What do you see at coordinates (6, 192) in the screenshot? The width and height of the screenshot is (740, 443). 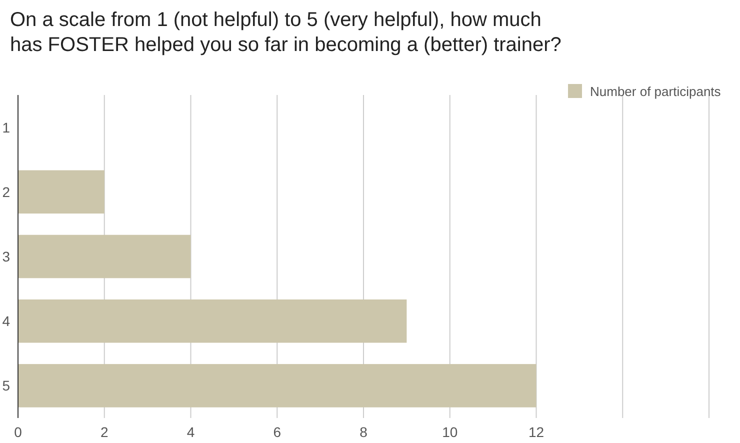 I see `y-tick-label: 2` at bounding box center [6, 192].